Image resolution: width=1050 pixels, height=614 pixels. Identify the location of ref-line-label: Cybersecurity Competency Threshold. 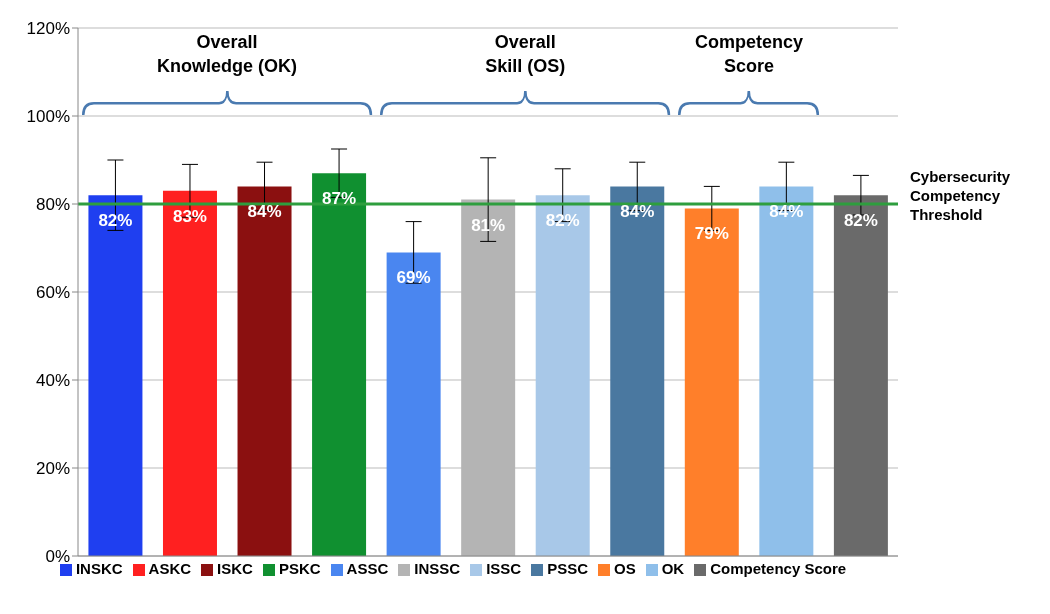
(960, 195).